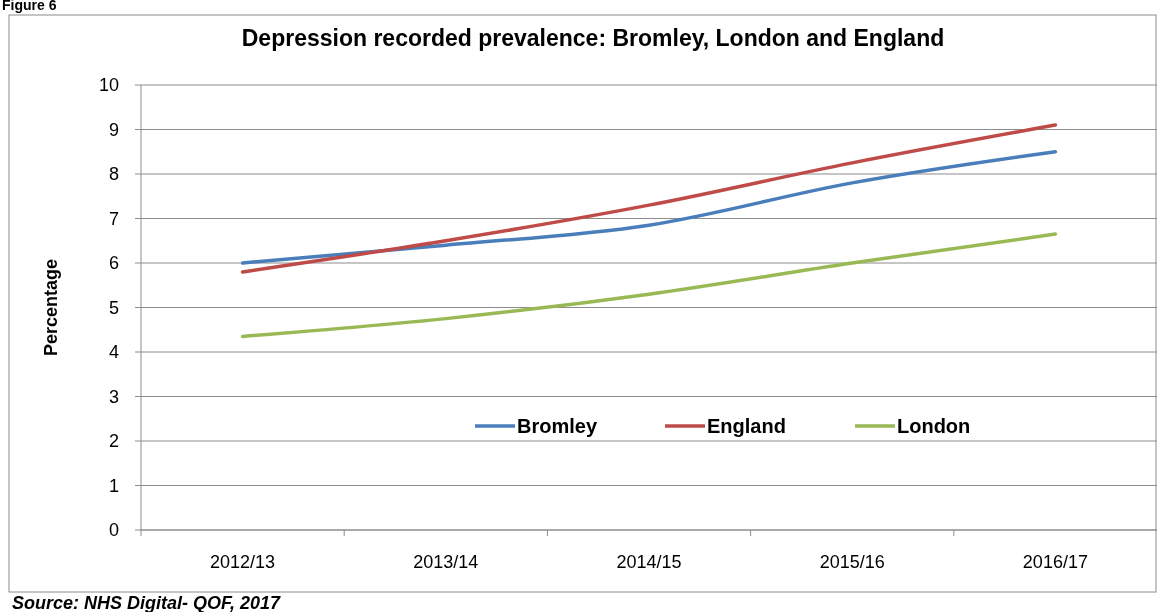 The width and height of the screenshot is (1157, 612). What do you see at coordinates (147, 602) in the screenshot?
I see `source-note: Source: NHS Digital- QOF, 2017` at bounding box center [147, 602].